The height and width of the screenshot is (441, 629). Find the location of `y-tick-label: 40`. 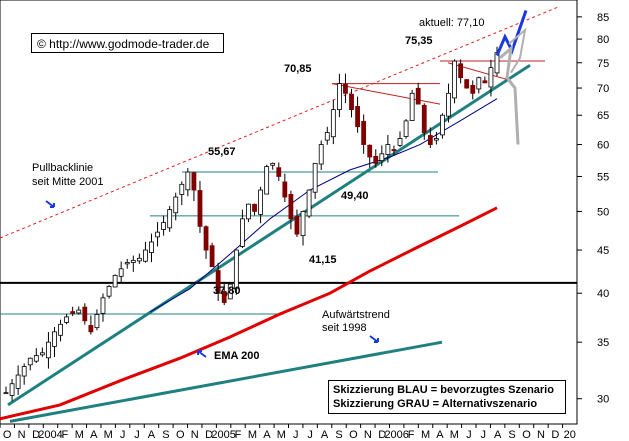

y-tick-label: 40 is located at coordinates (603, 294).